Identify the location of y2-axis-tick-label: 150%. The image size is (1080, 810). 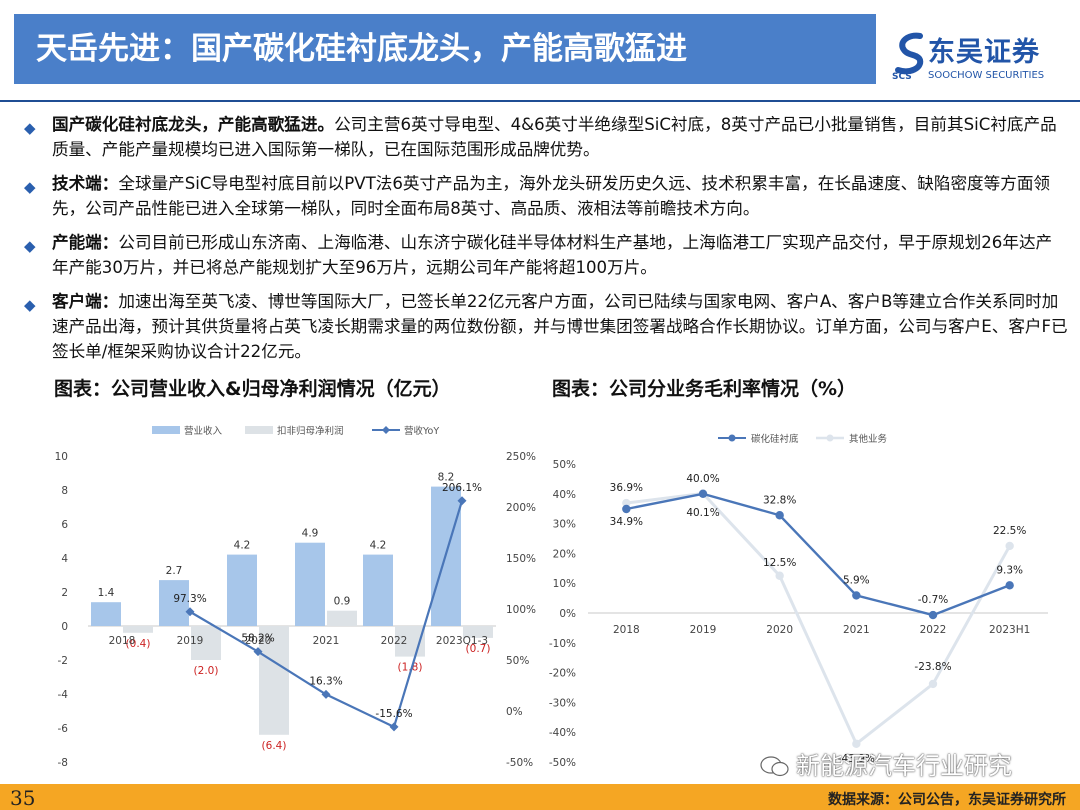
(521, 559).